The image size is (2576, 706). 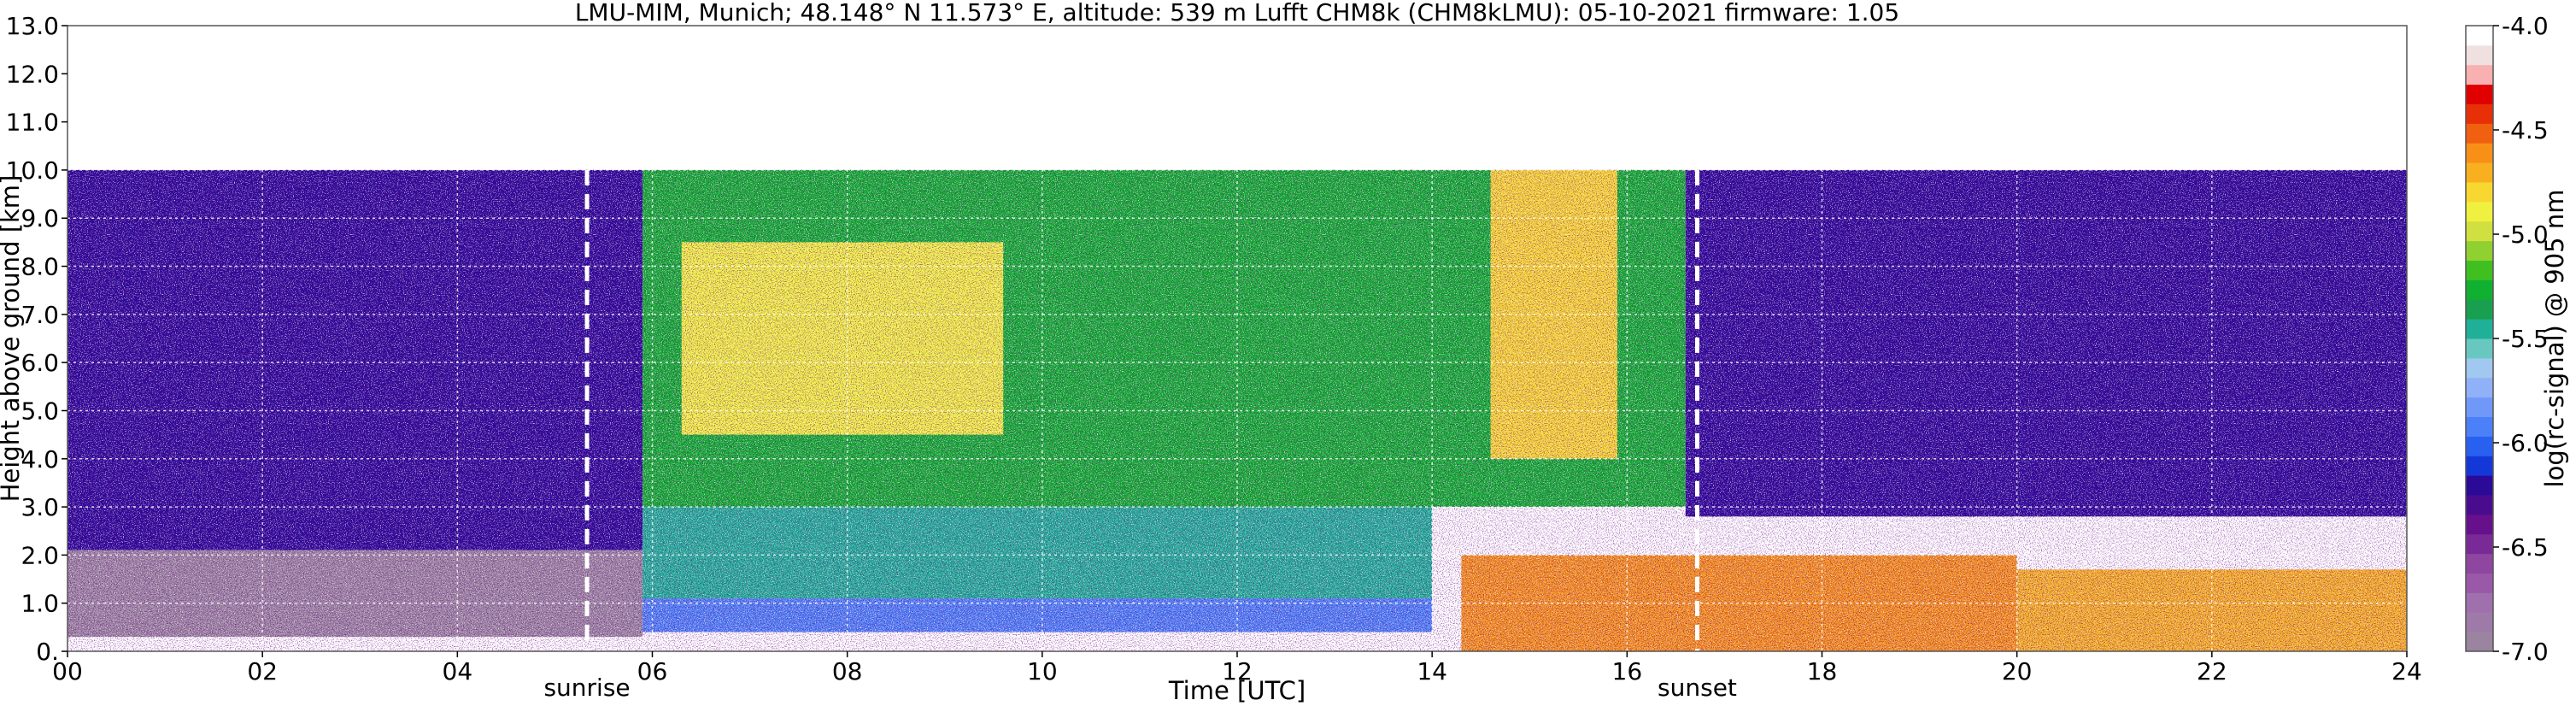 What do you see at coordinates (2525, 652) in the screenshot?
I see `colorbar-tick-label-0: -7.0` at bounding box center [2525, 652].